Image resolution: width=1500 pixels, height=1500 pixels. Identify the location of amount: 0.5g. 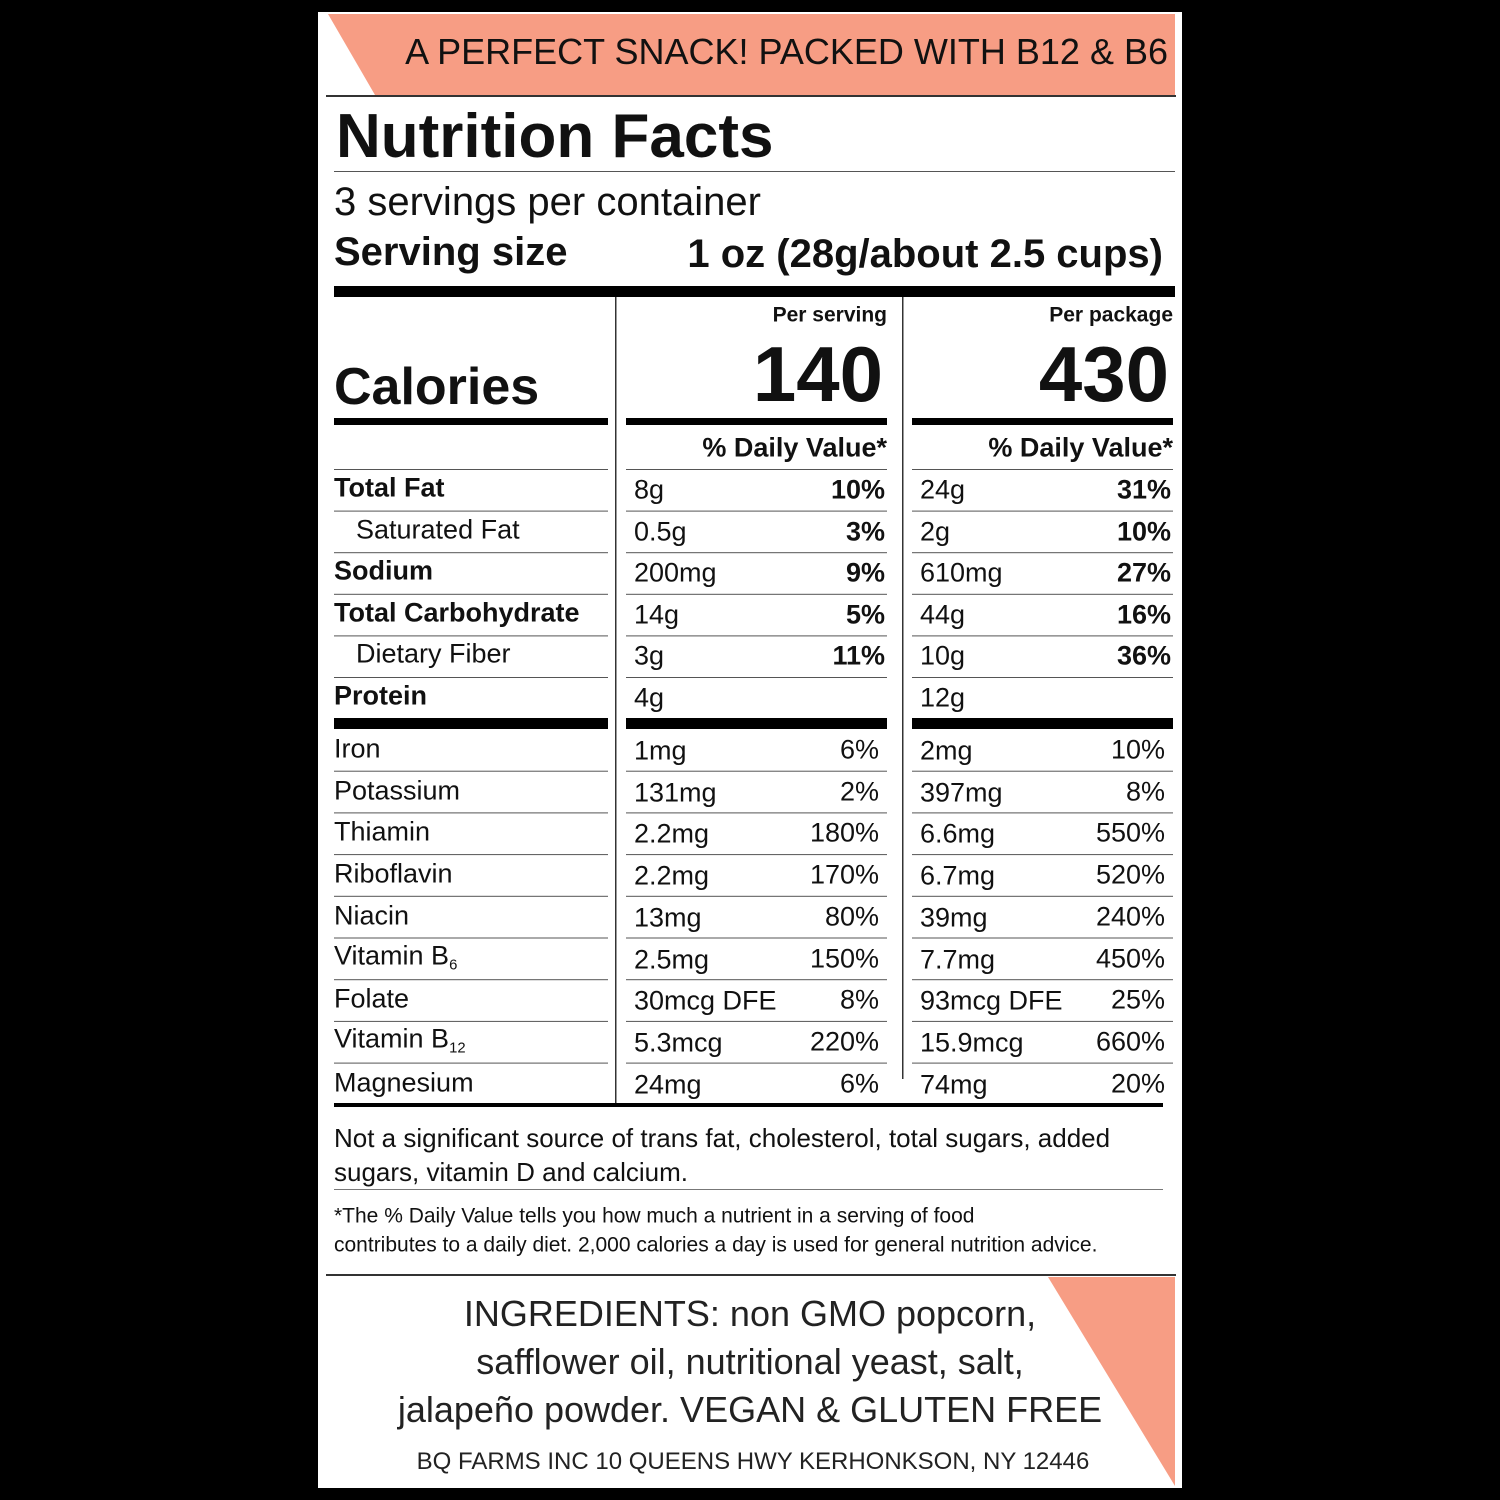
(660, 531).